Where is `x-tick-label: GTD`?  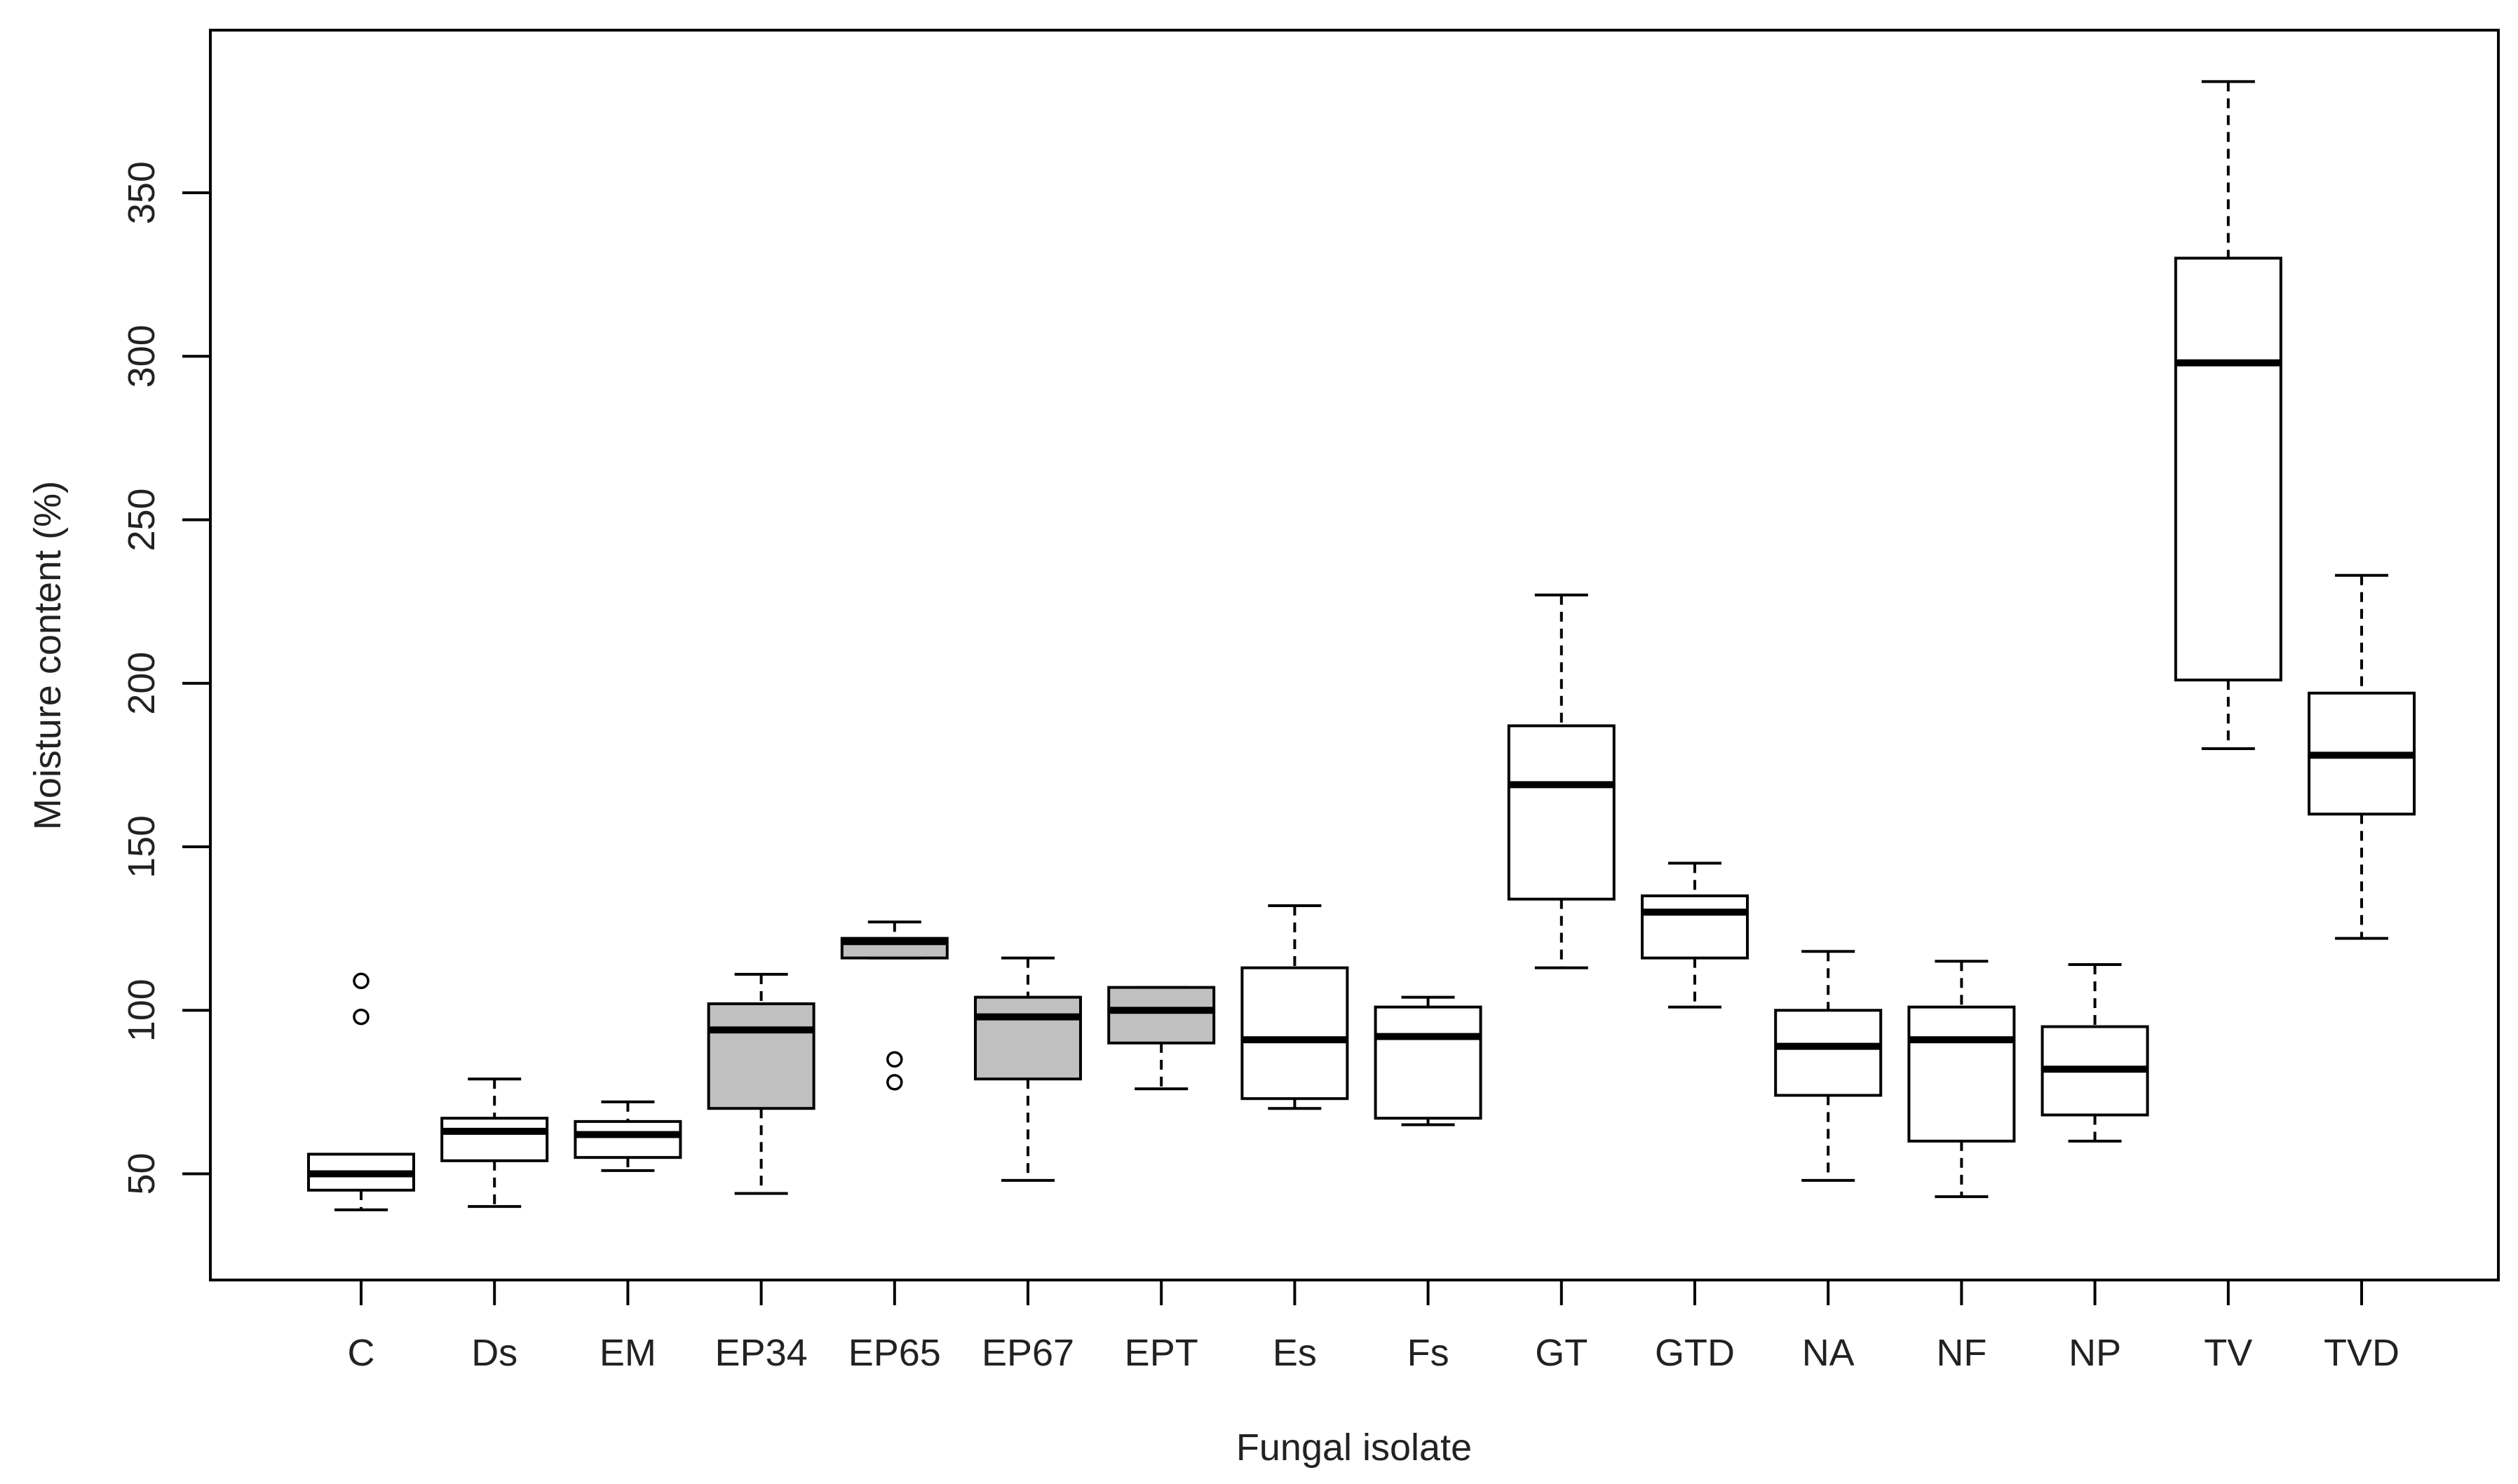
x-tick-label: GTD is located at coordinates (1695, 1353).